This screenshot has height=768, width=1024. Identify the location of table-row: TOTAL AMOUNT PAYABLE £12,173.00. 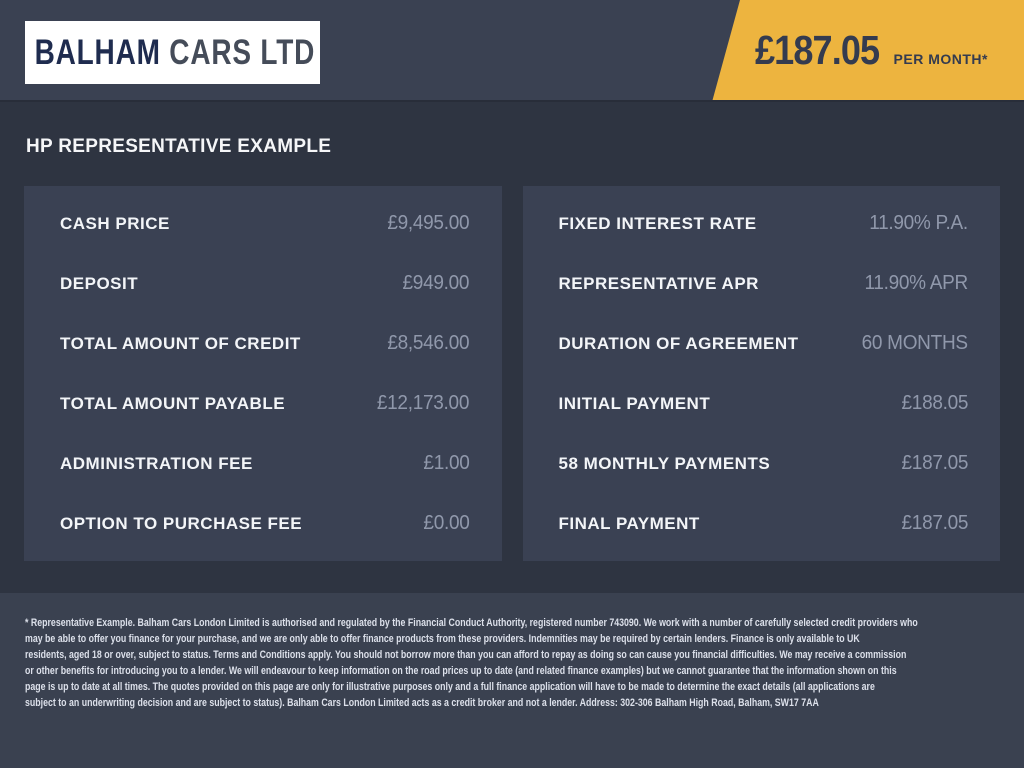
(265, 403).